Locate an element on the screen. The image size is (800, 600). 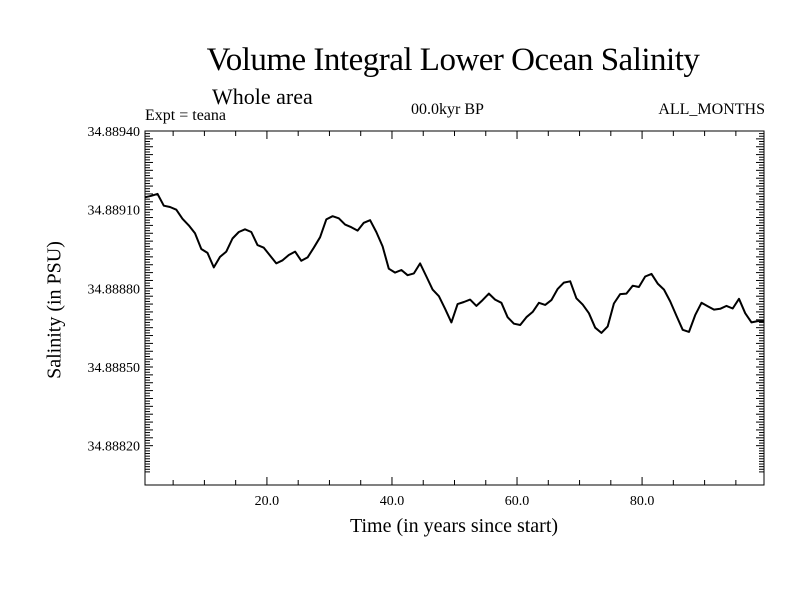
y-tick-label: 34.88850 is located at coordinates (114, 368).